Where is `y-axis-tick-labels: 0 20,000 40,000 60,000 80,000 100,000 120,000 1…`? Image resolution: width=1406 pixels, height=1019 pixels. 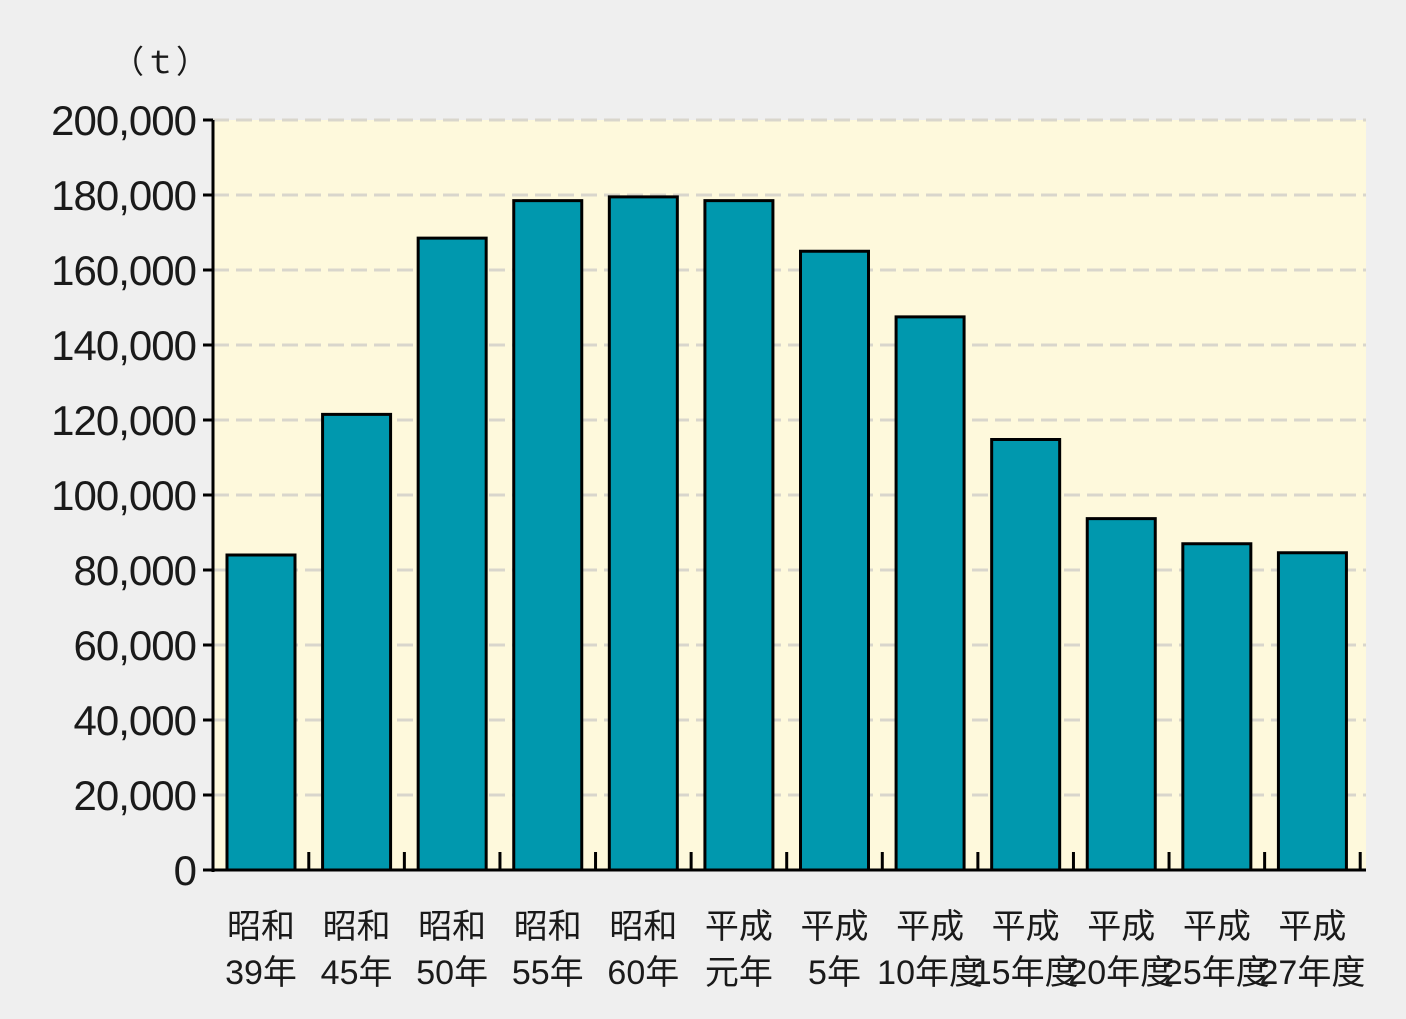
y-axis-tick-labels: 0 20,000 40,000 60,000 80,000 100,000 120,000 1… is located at coordinates (124, 495).